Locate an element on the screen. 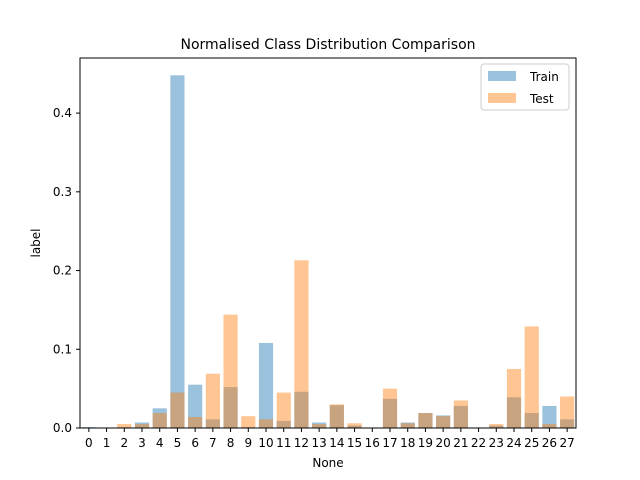 The image size is (640, 480). legend: Train Test is located at coordinates (525, 87).